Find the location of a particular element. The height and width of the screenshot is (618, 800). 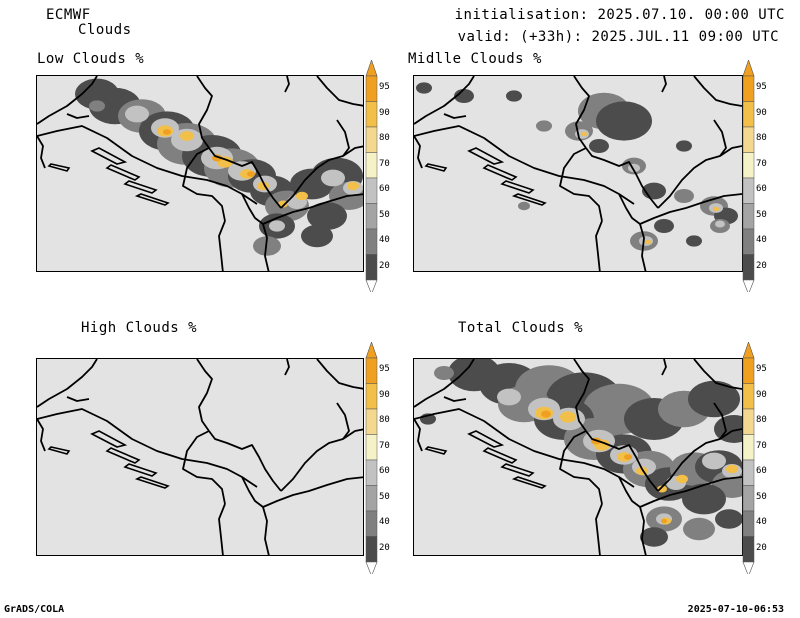

colorbar-label: 80 is located at coordinates (384, 138).